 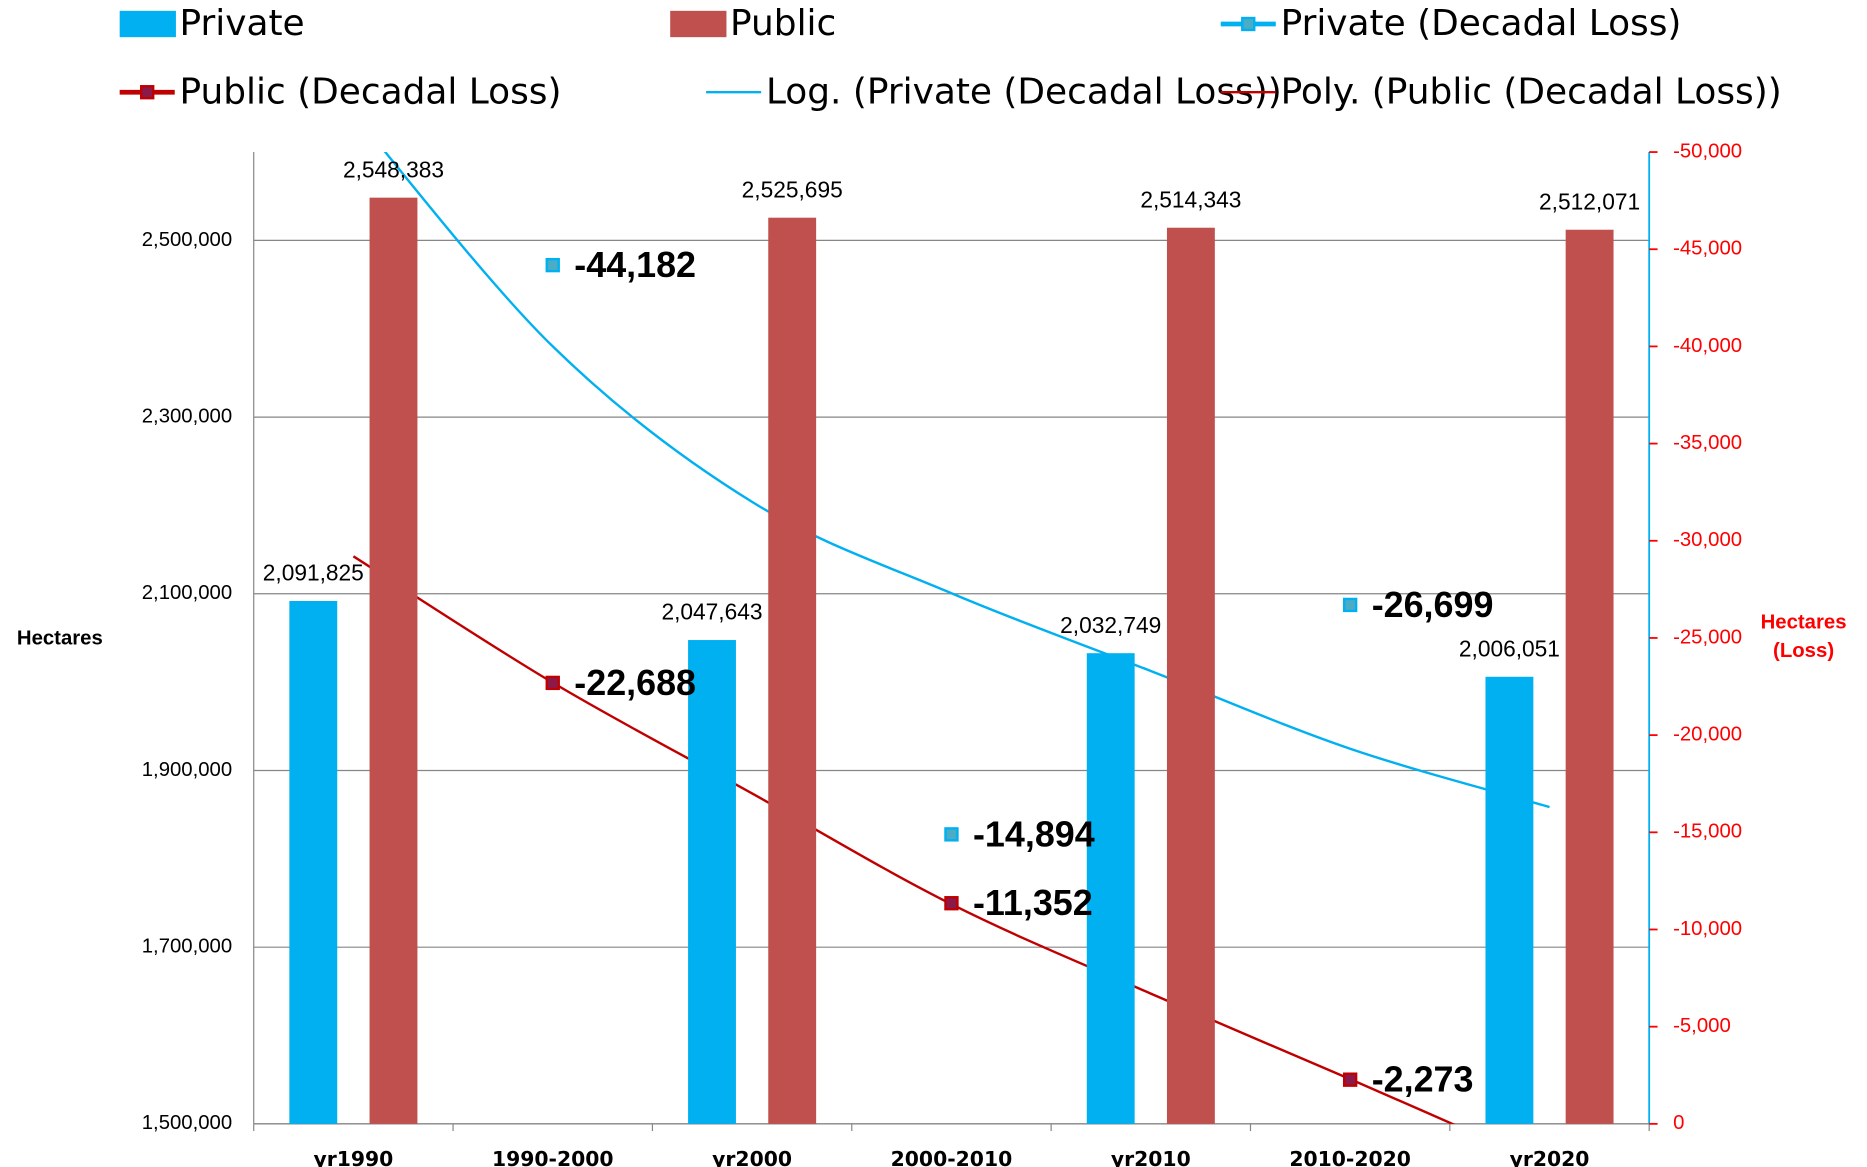 I want to click on loss-value-label: -11,352, so click(x=1033, y=903).